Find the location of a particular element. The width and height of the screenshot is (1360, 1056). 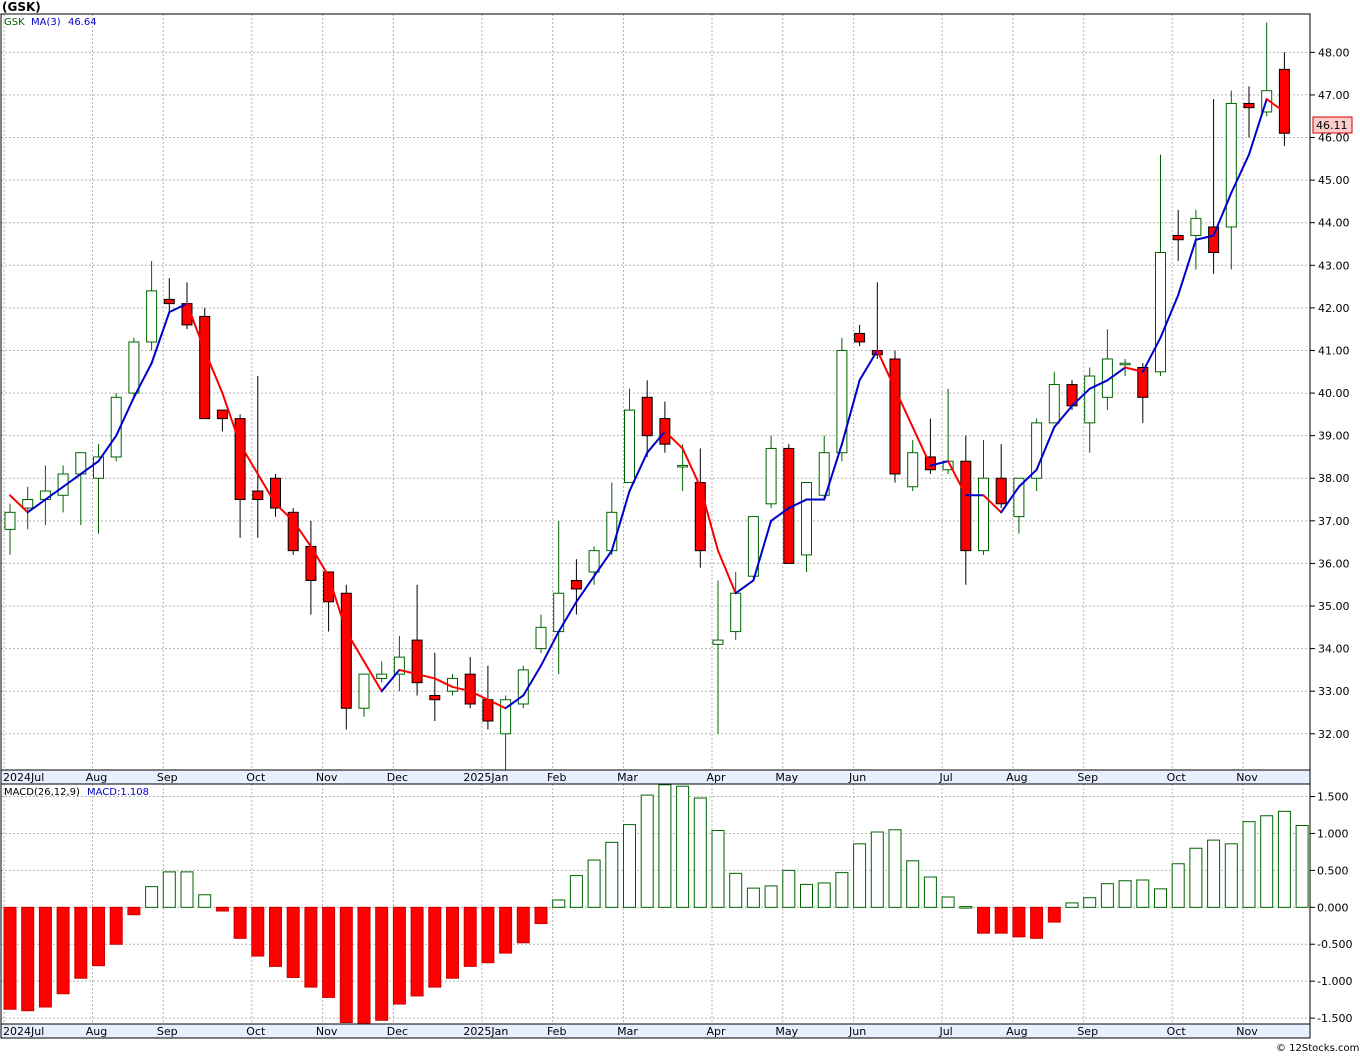

price-x-tick-label: May is located at coordinates (786, 777).